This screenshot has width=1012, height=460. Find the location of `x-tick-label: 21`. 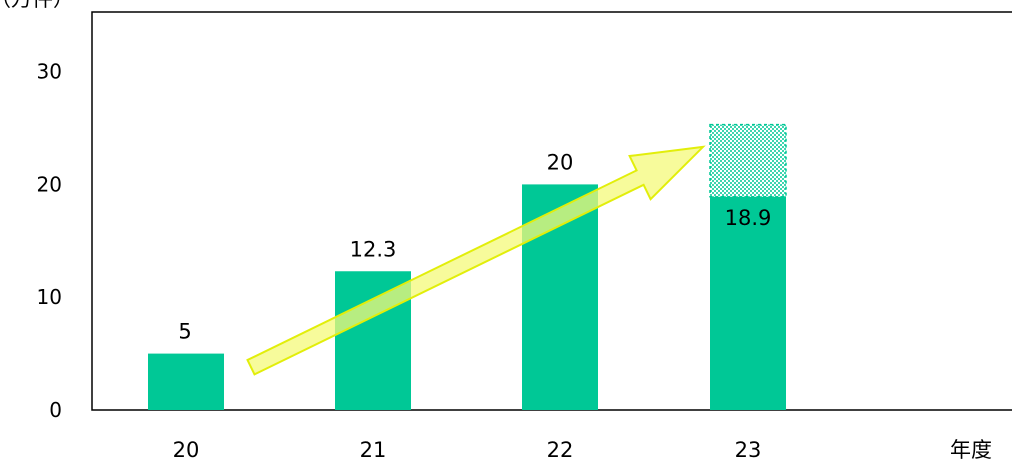

x-tick-label: 21 is located at coordinates (373, 449).